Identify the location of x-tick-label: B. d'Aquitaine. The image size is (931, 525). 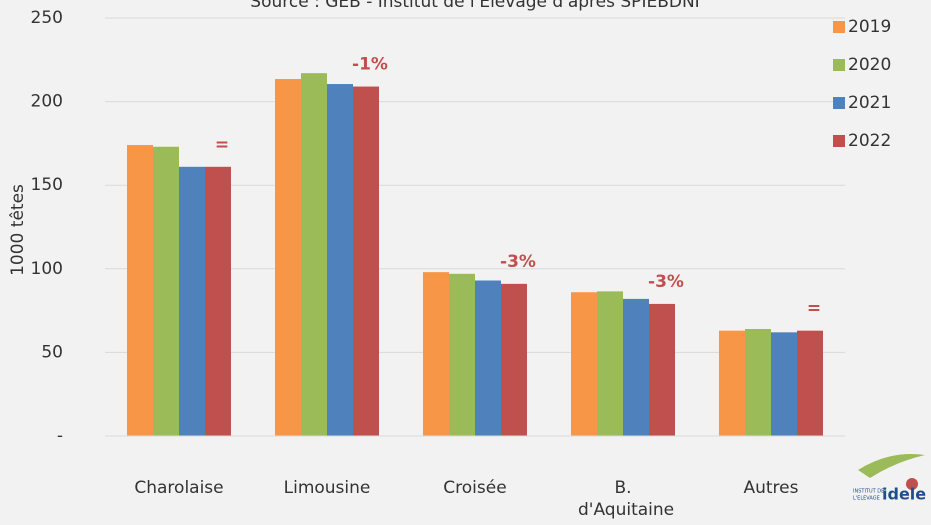
(626, 499).